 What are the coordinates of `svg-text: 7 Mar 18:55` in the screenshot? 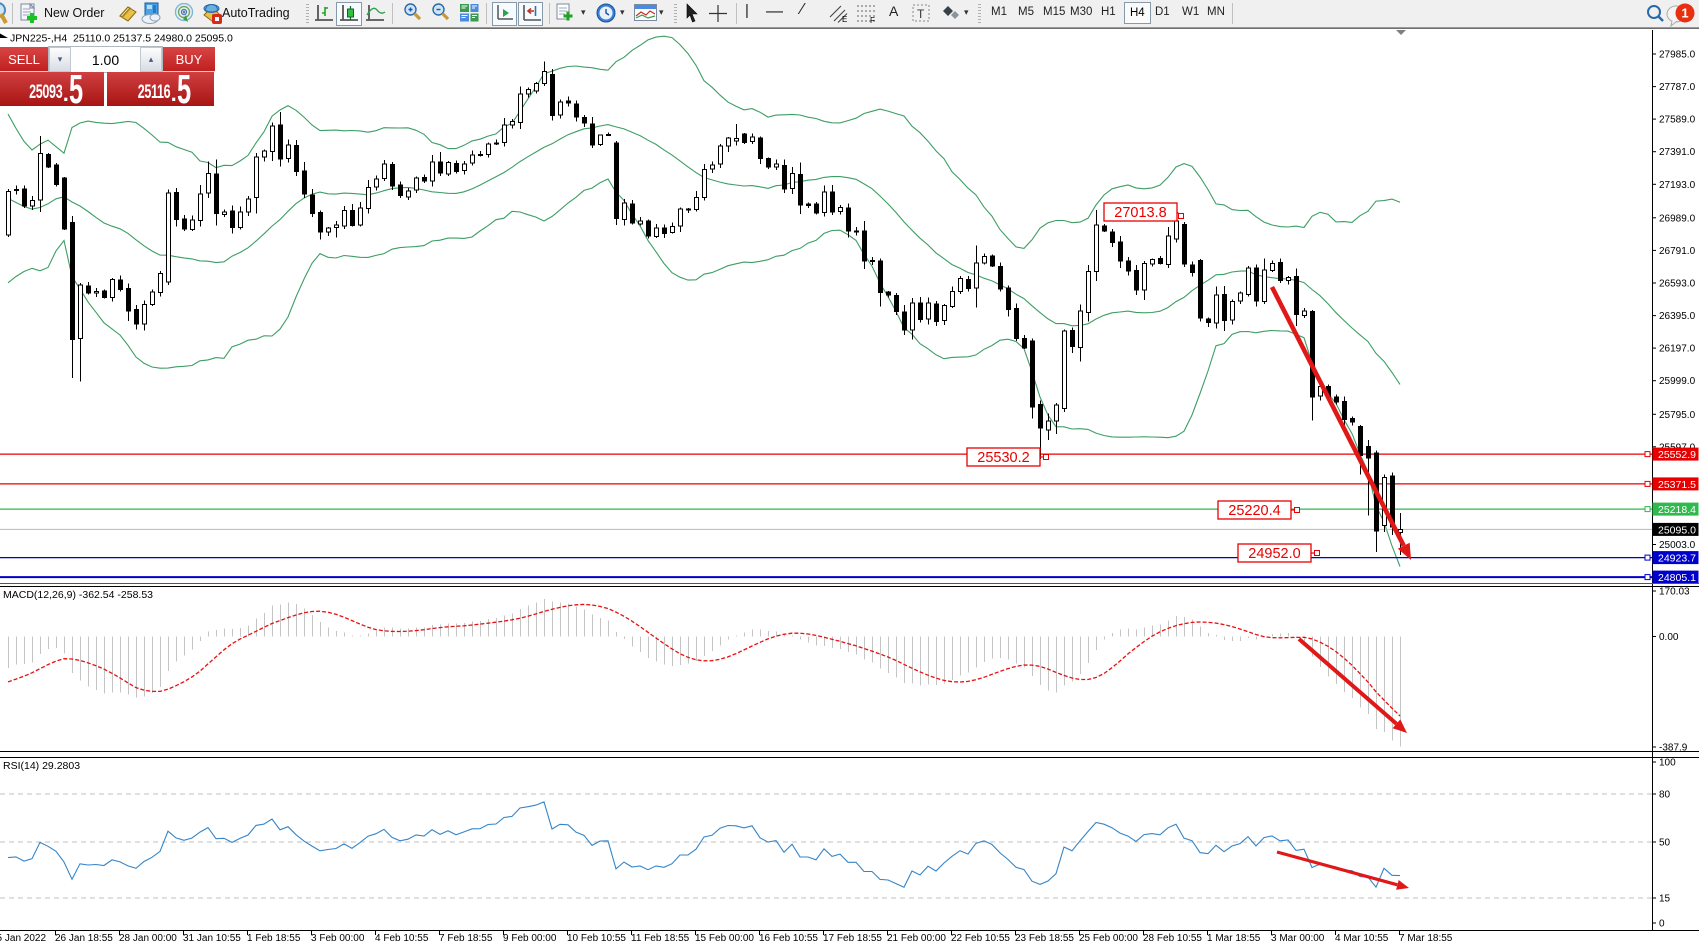 It's located at (1426, 938).